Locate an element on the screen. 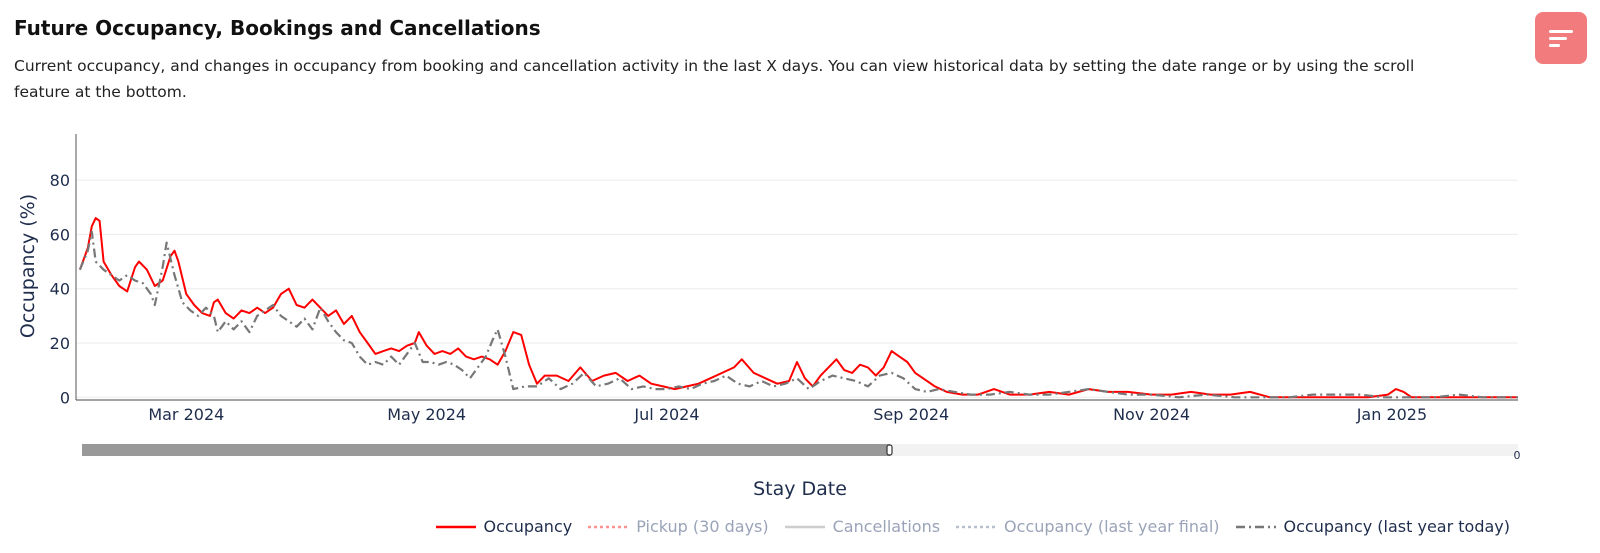 This screenshot has height=553, width=1600. x-axis-title: Stay Date is located at coordinates (800, 489).